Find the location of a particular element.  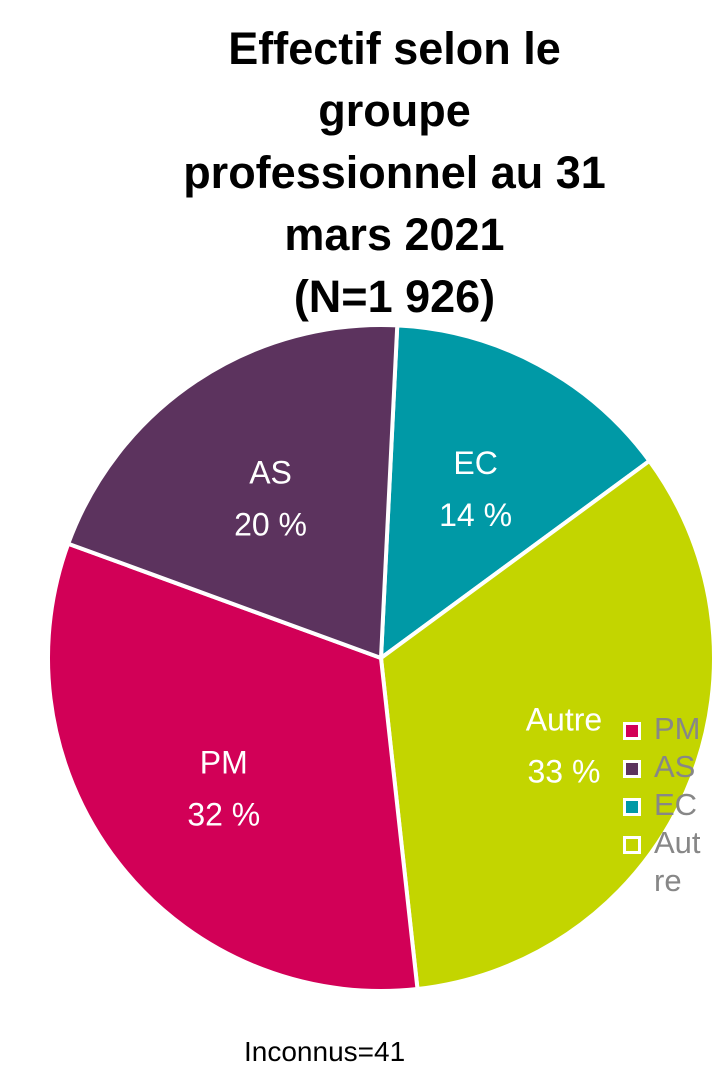

chart-title-line: mars 2021 is located at coordinates (394, 234).